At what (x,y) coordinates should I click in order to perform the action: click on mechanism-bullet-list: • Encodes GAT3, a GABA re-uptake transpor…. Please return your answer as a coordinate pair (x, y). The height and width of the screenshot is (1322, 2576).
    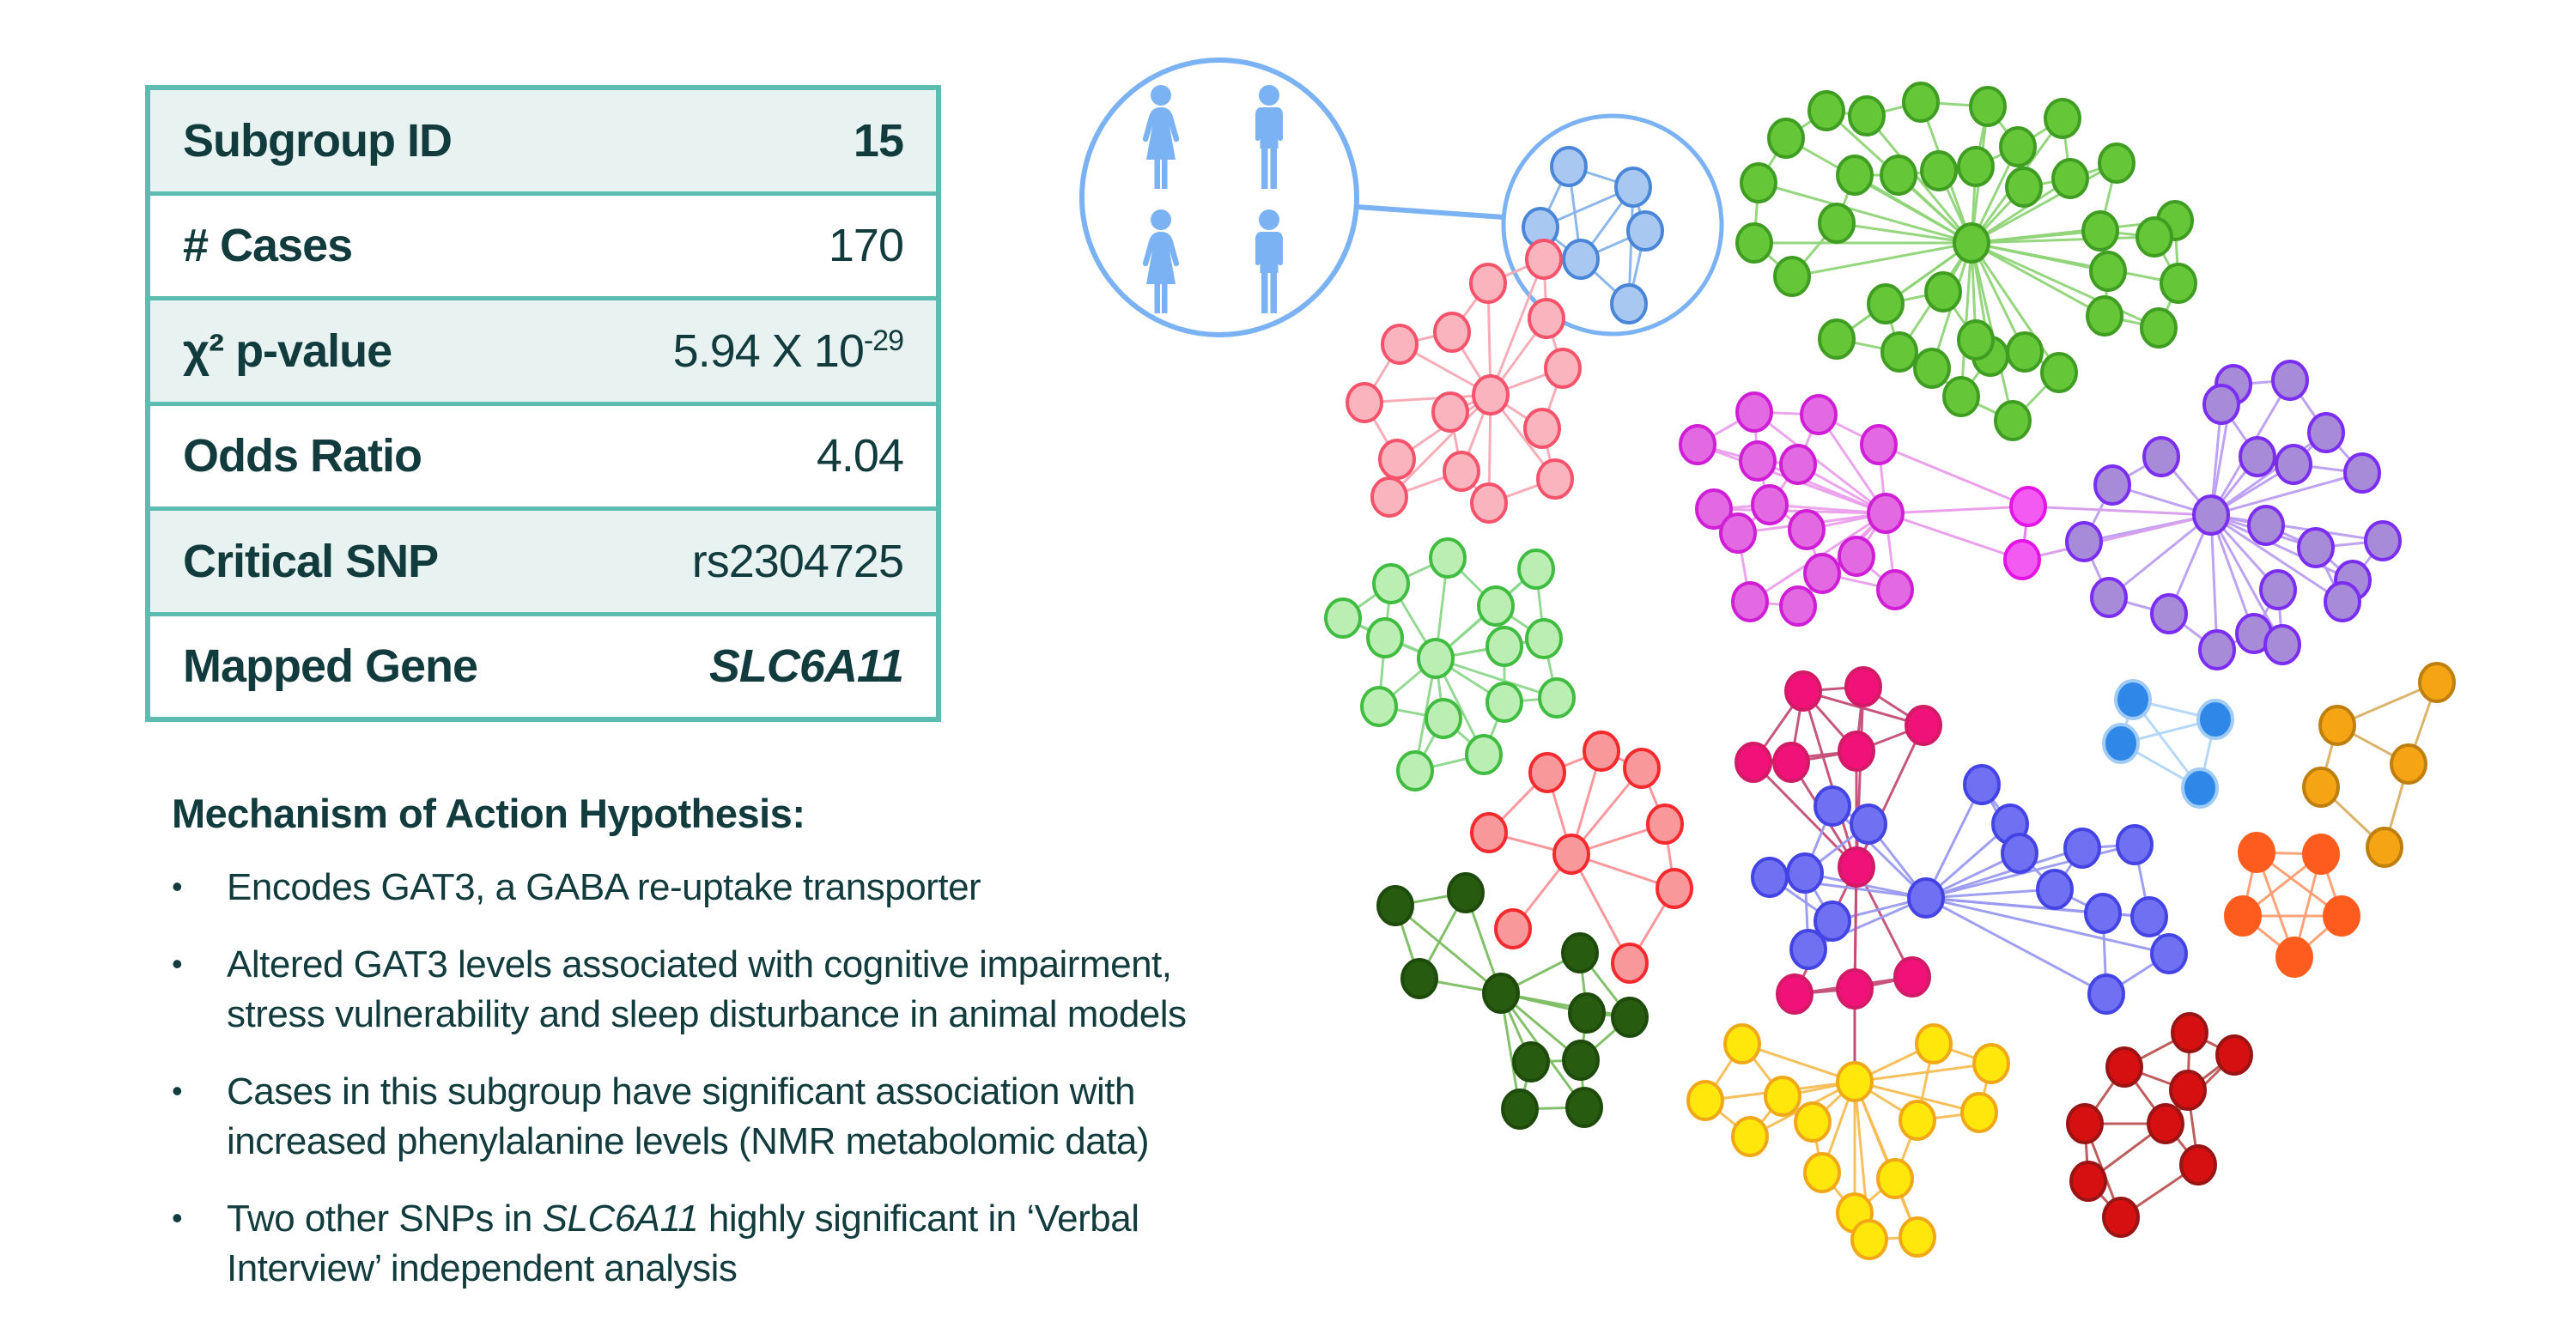
    Looking at the image, I should click on (726, 1079).